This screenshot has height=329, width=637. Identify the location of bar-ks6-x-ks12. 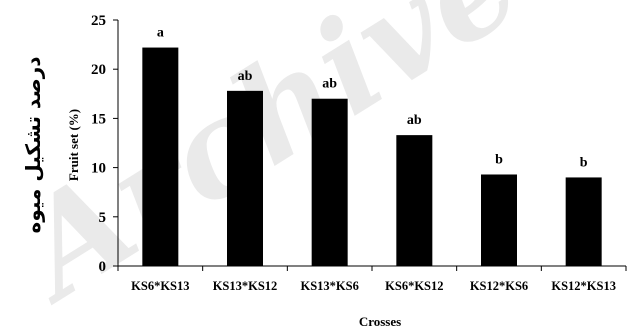
(414, 200).